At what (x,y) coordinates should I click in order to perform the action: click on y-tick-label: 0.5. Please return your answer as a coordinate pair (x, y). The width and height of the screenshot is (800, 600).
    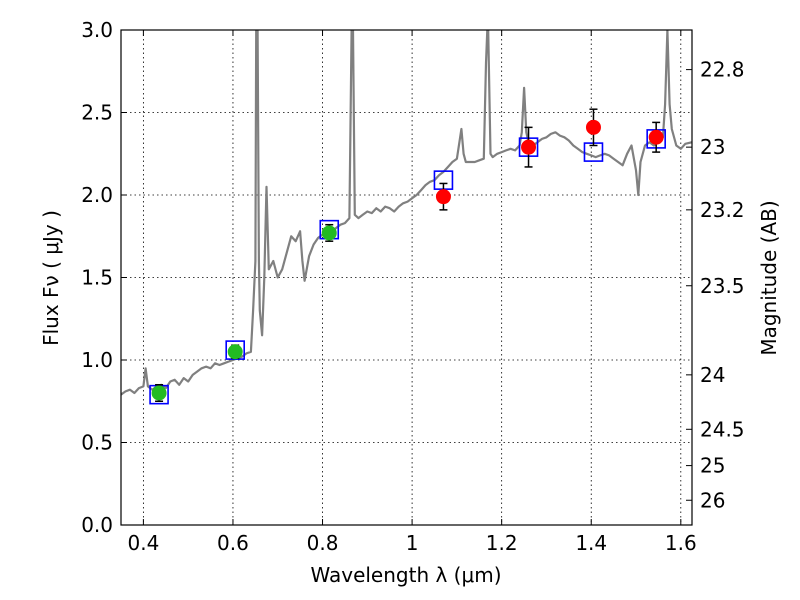
    Looking at the image, I should click on (97, 443).